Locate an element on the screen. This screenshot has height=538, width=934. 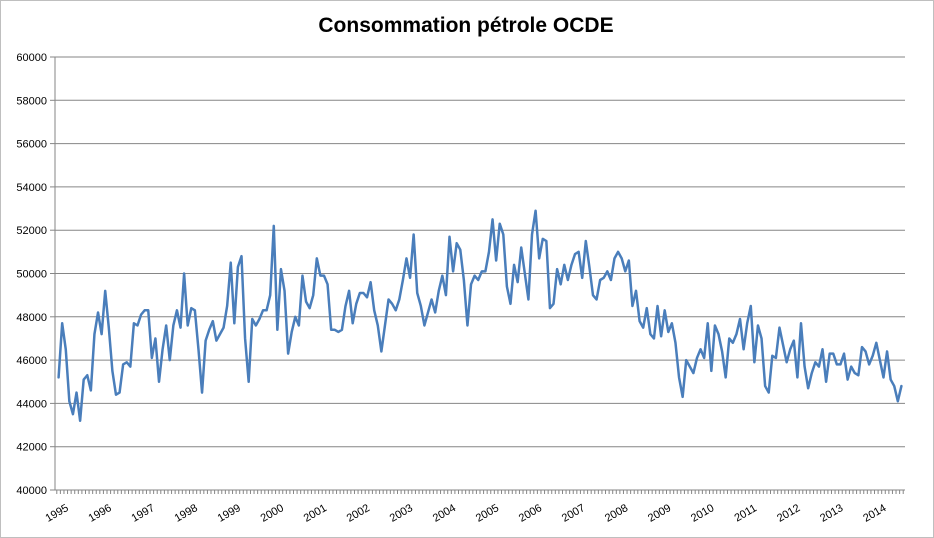
x-tick-label: 2004 is located at coordinates (444, 513).